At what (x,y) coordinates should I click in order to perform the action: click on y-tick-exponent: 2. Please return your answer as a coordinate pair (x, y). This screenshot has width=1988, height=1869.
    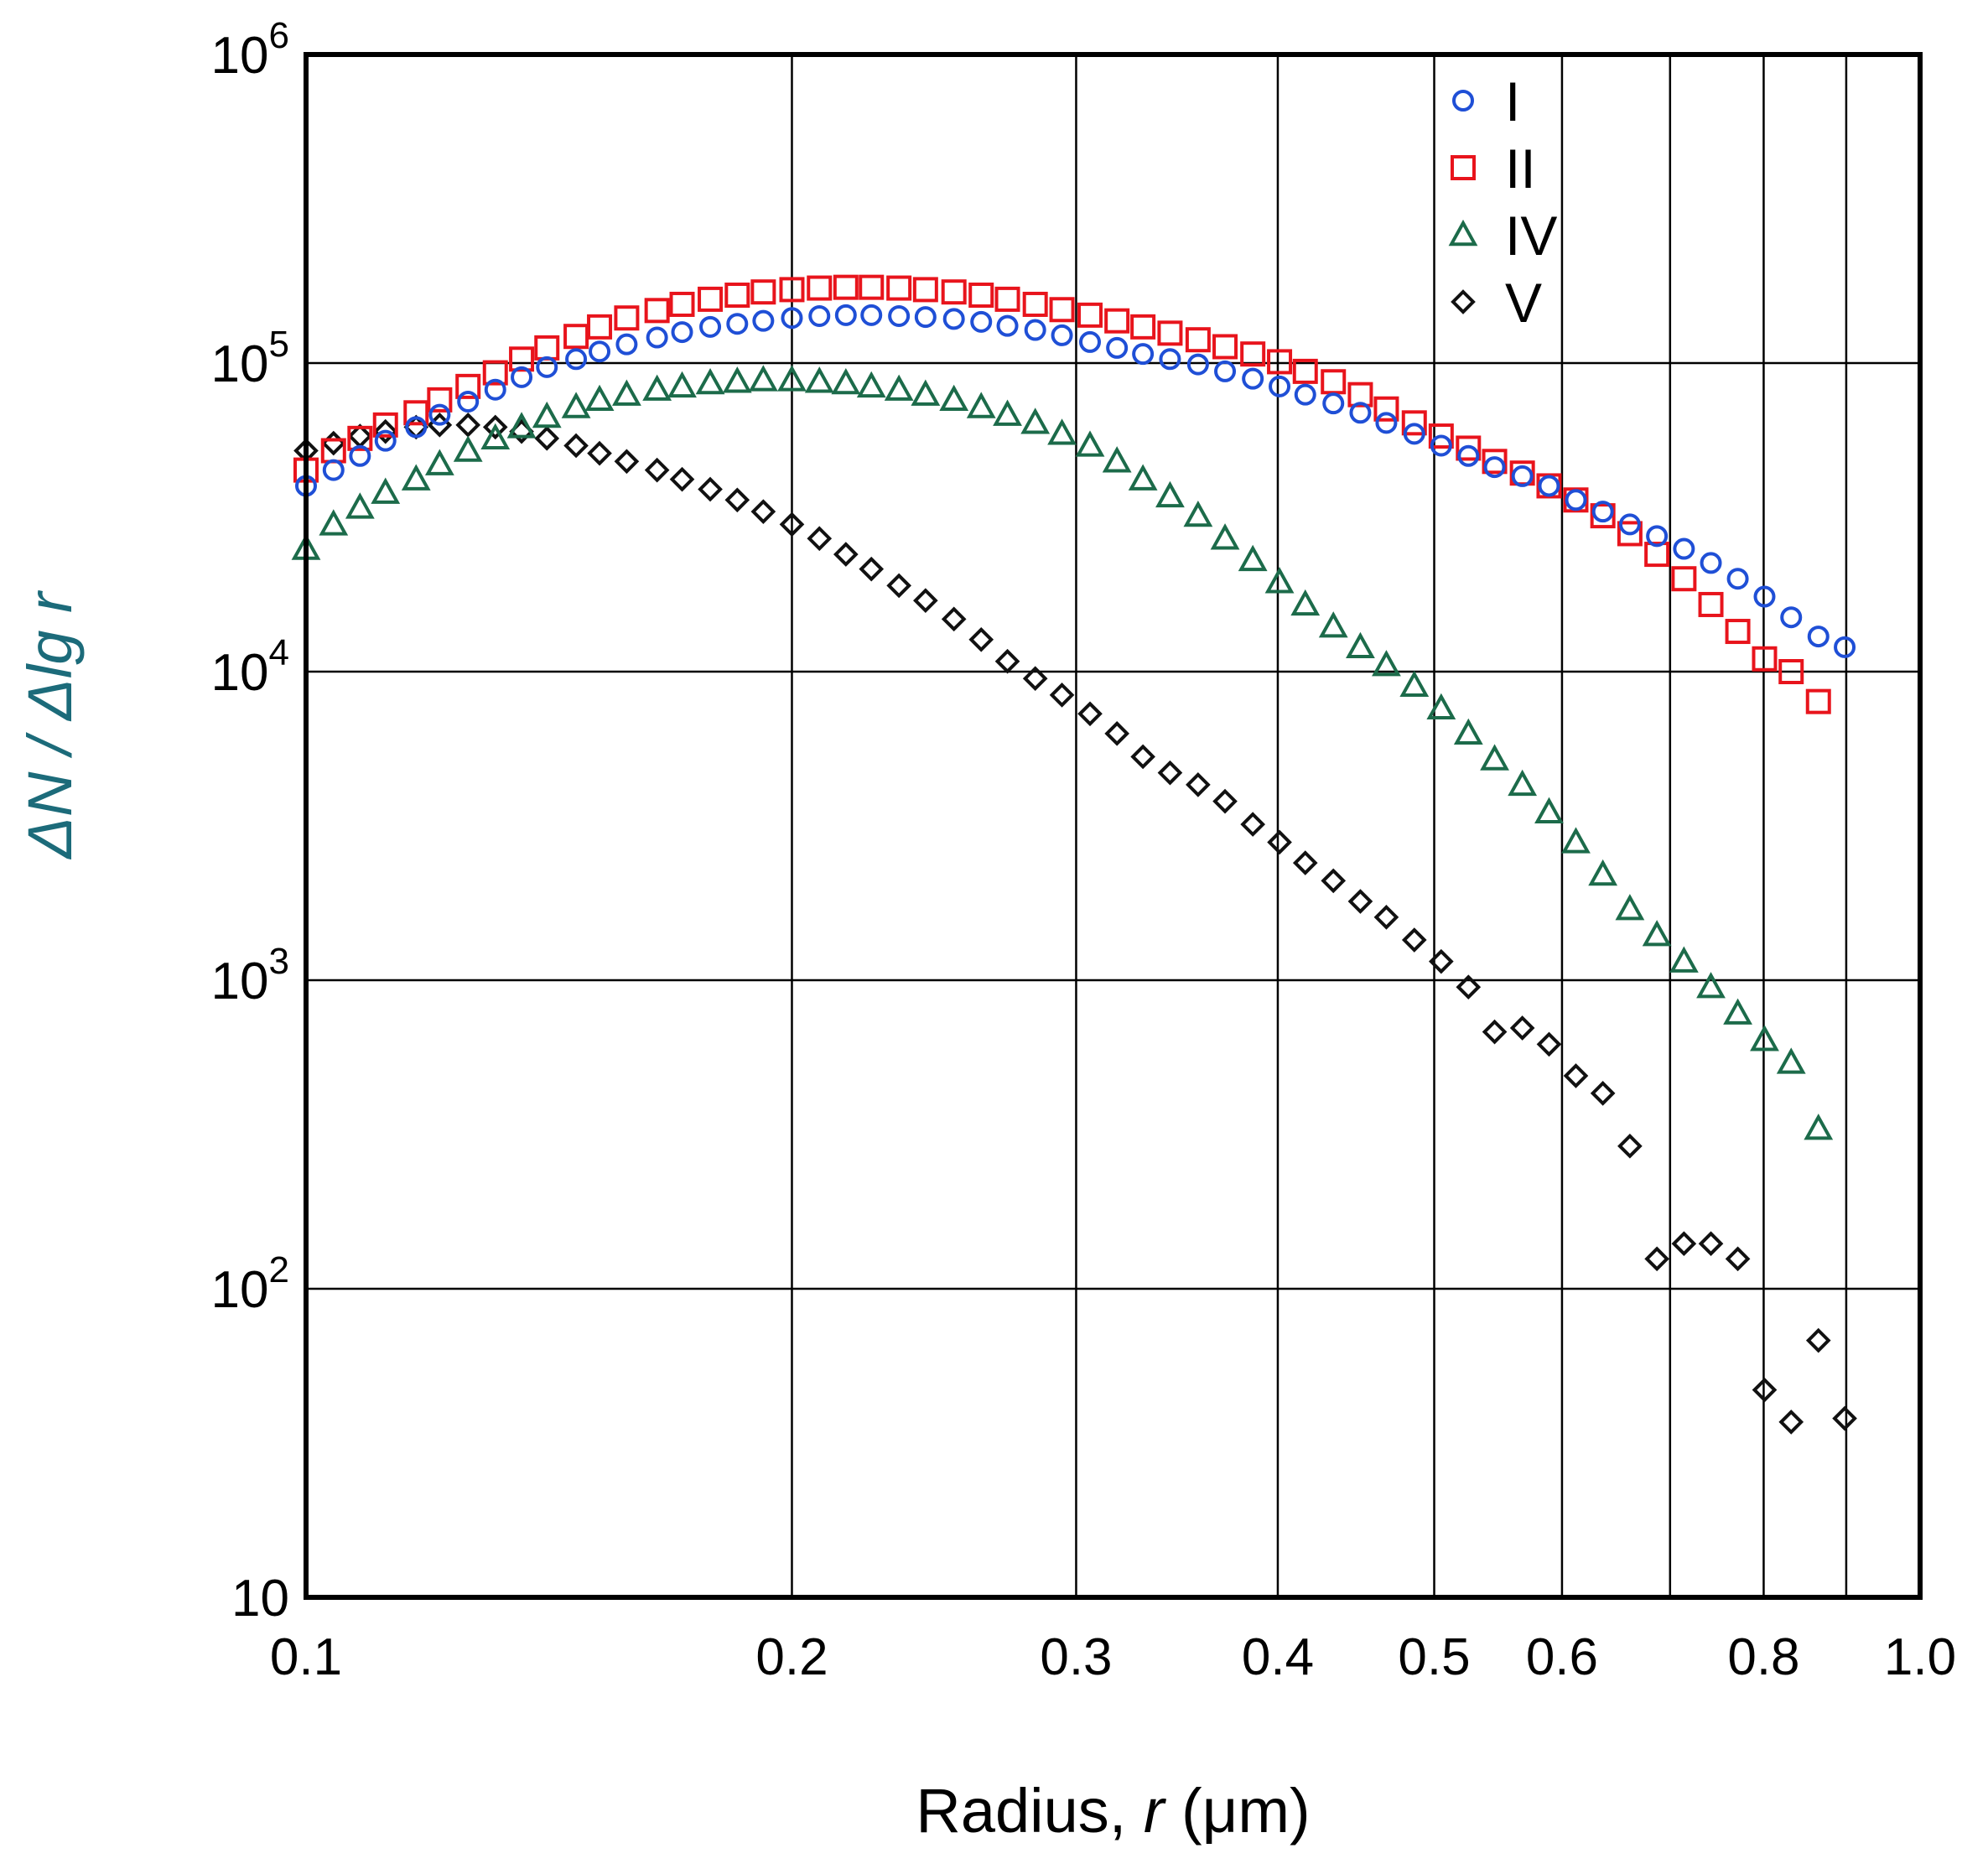
    Looking at the image, I should click on (279, 1269).